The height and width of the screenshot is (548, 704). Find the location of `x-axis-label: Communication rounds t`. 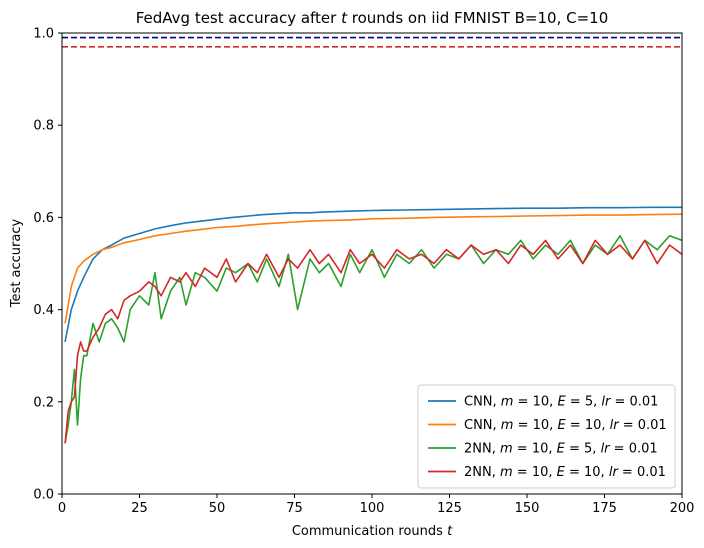

x-axis-label: Communication rounds t is located at coordinates (372, 531).